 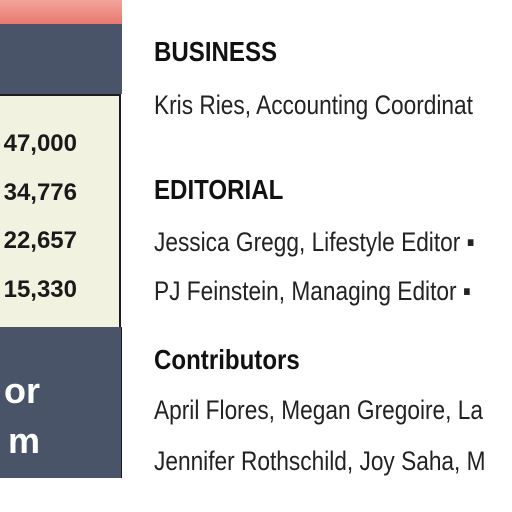 What do you see at coordinates (61, 402) in the screenshot?
I see `panel-footer-band` at bounding box center [61, 402].